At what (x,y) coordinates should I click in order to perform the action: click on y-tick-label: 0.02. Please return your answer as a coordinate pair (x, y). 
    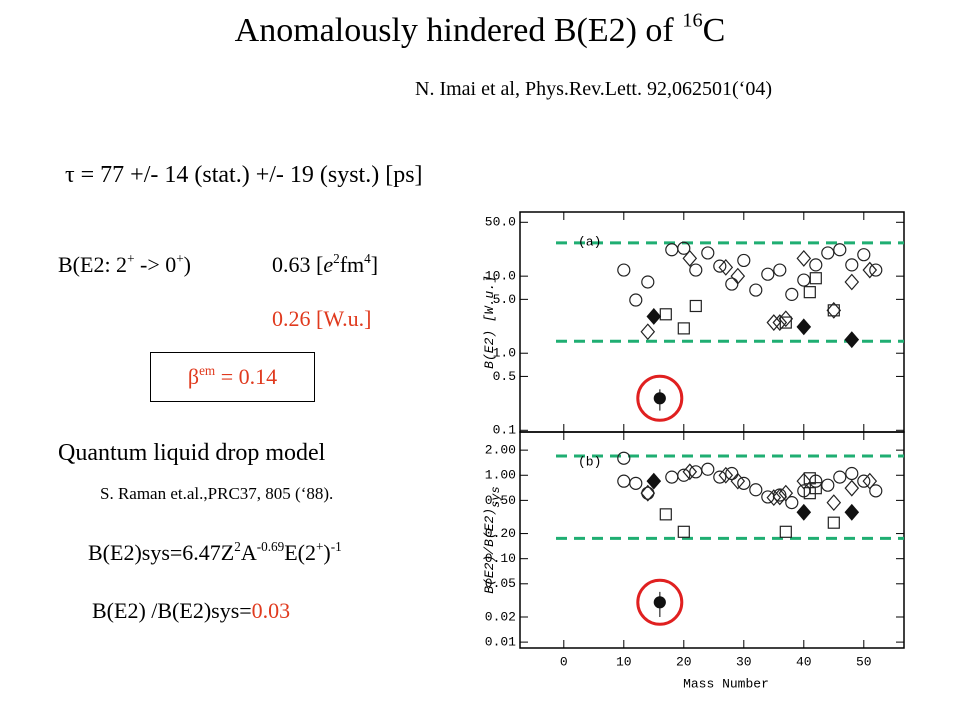
    Looking at the image, I should click on (500, 616).